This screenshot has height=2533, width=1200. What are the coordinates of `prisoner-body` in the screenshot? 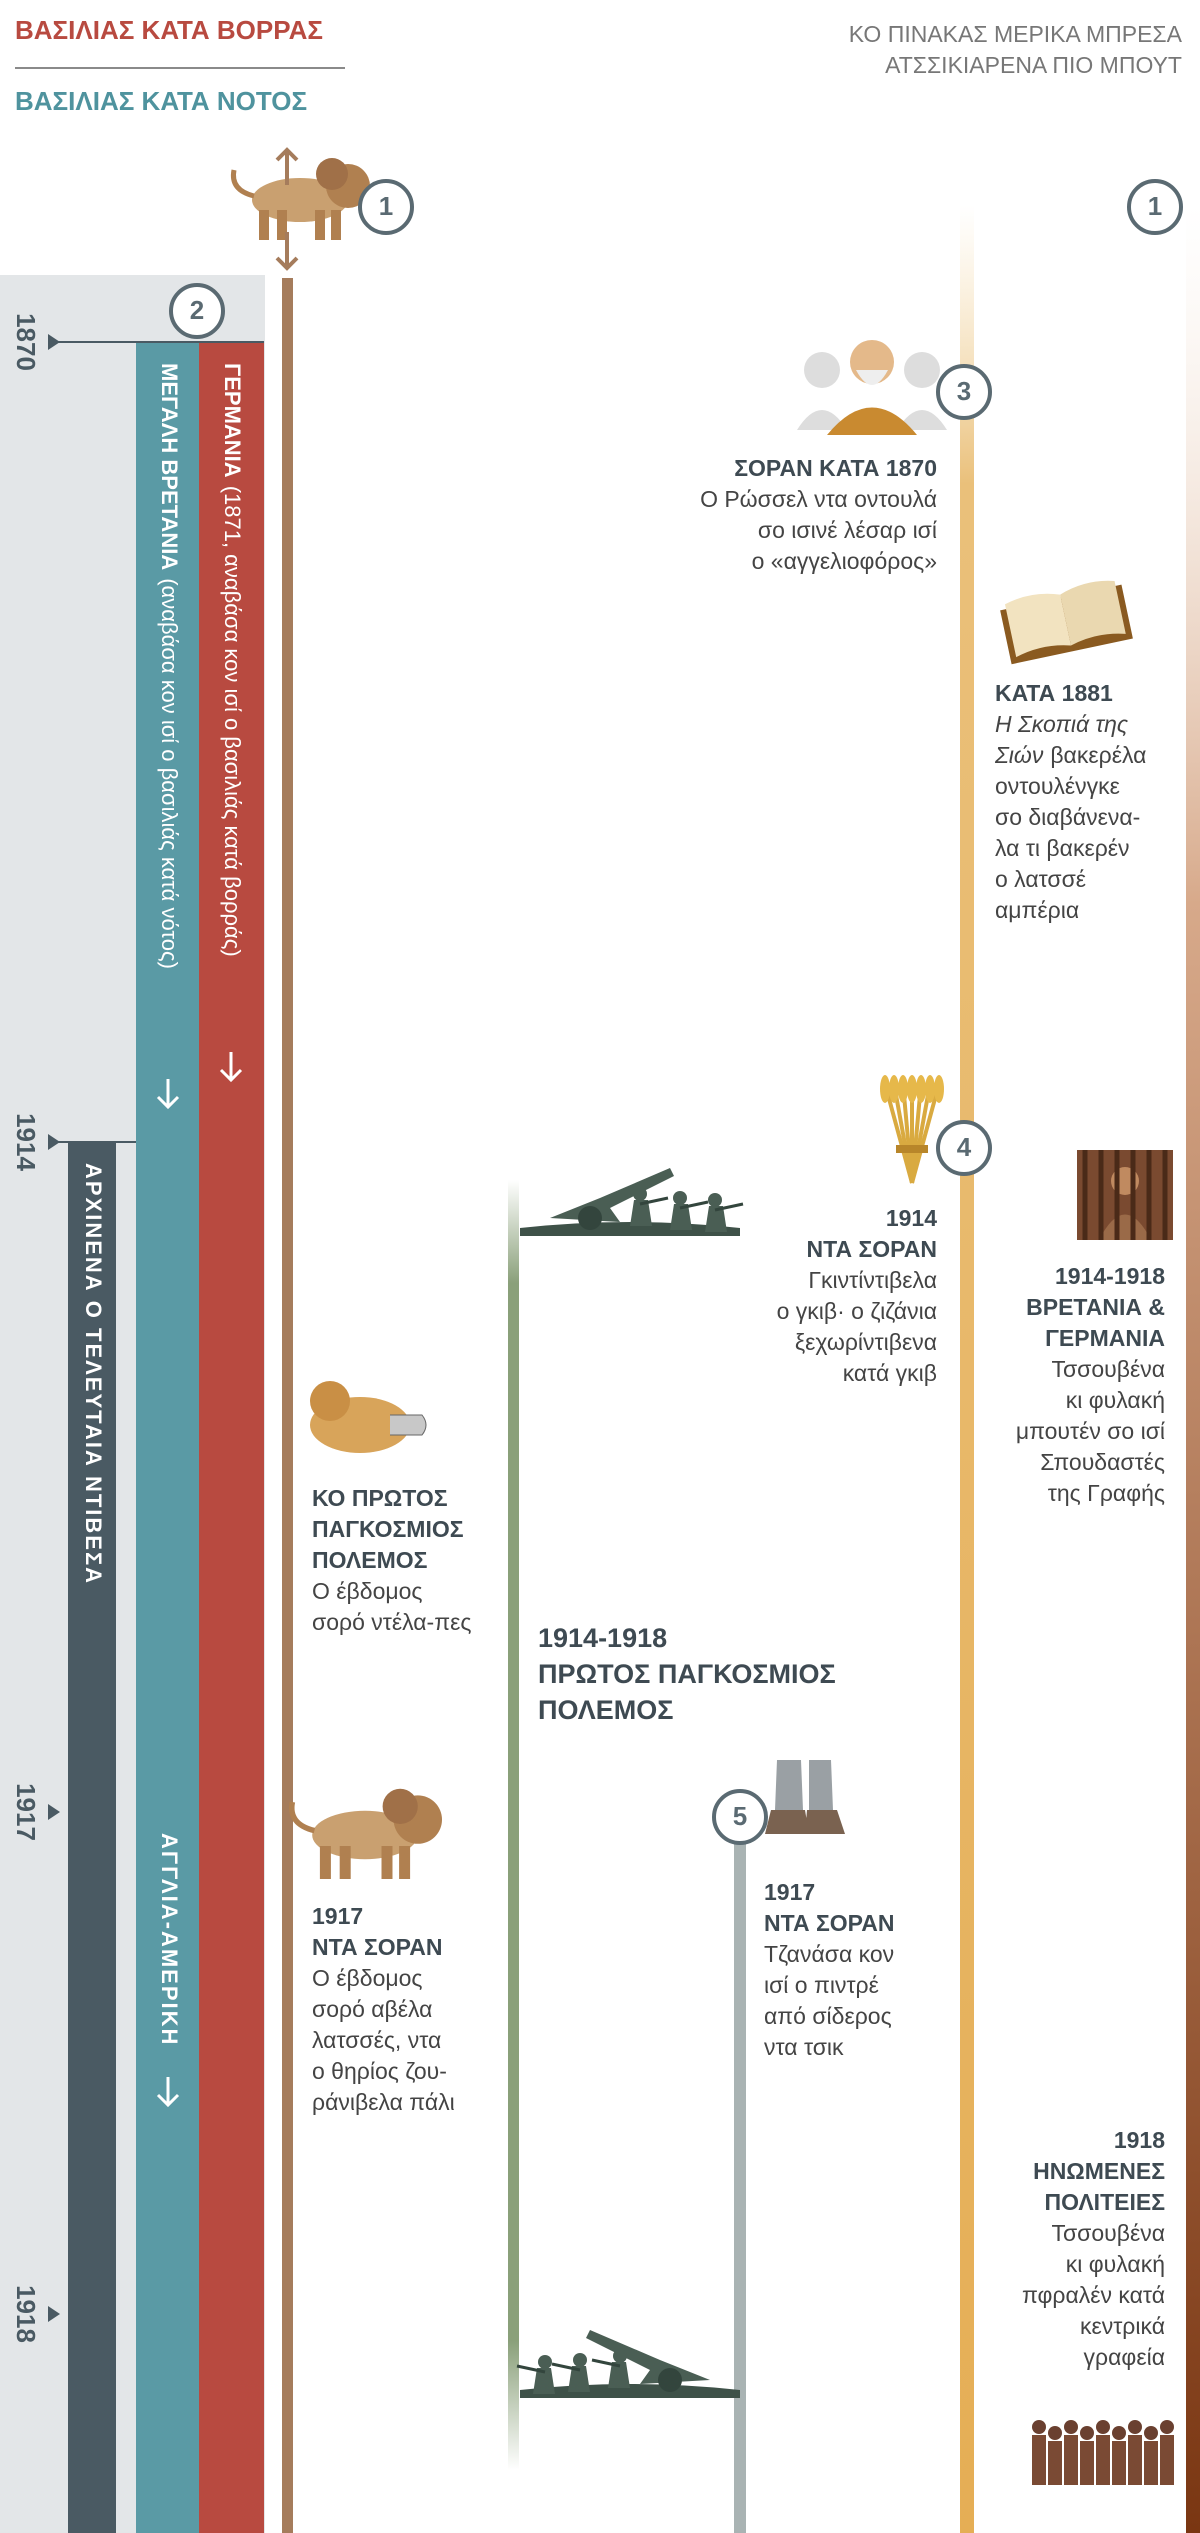 It's located at (1125, 1227).